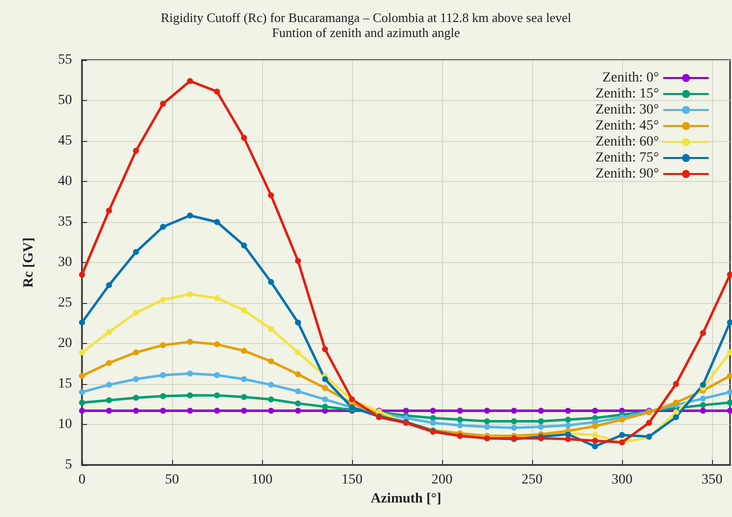 This screenshot has height=517, width=732. Describe the element at coordinates (627, 110) in the screenshot. I see `legend-label: Zenith: 30°` at that location.